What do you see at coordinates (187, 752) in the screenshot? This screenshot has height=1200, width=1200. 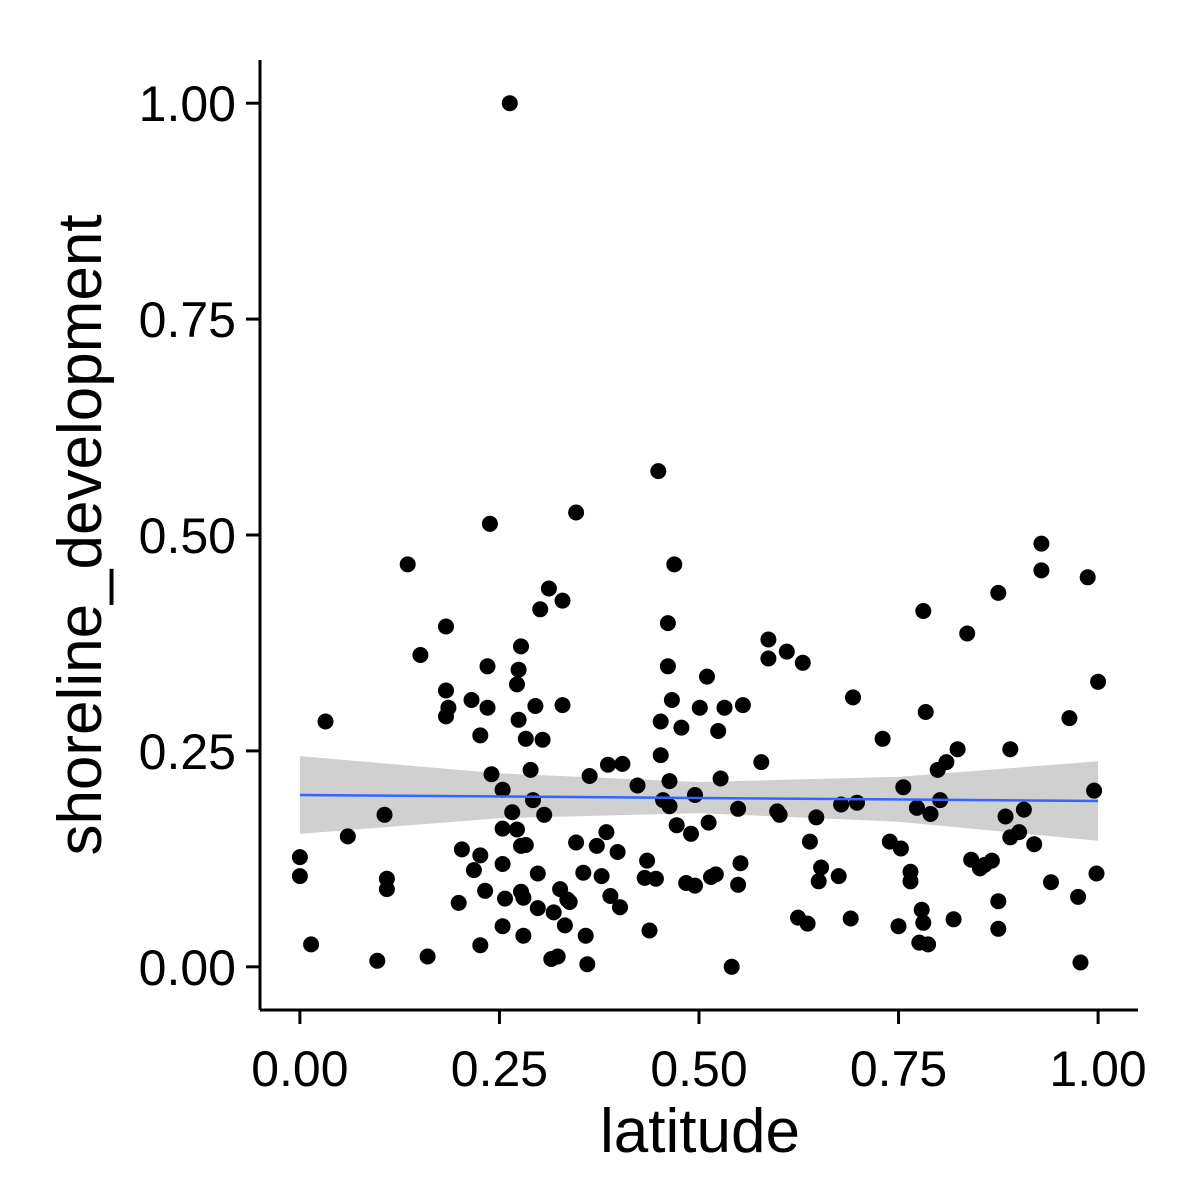 I see `y-tick-label: 0.25` at bounding box center [187, 752].